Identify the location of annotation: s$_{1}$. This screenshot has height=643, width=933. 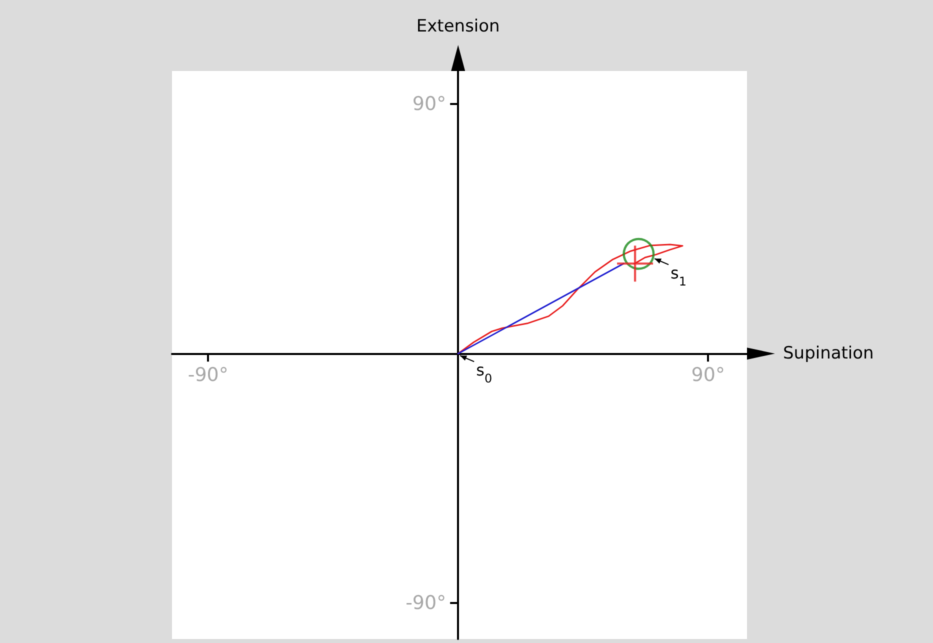
(678, 276).